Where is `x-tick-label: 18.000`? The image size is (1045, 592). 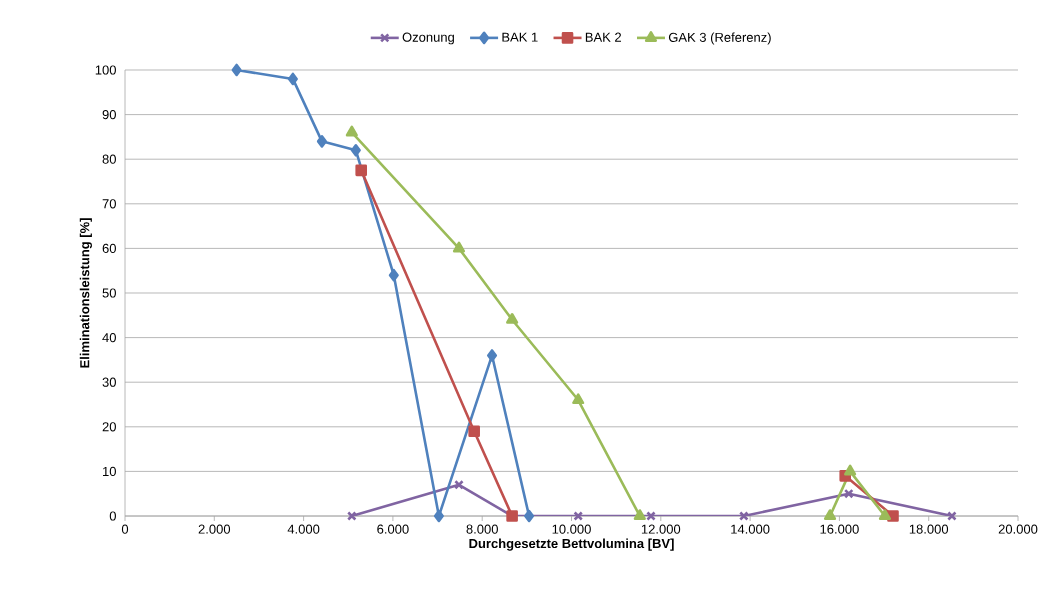 x-tick-label: 18.000 is located at coordinates (929, 529).